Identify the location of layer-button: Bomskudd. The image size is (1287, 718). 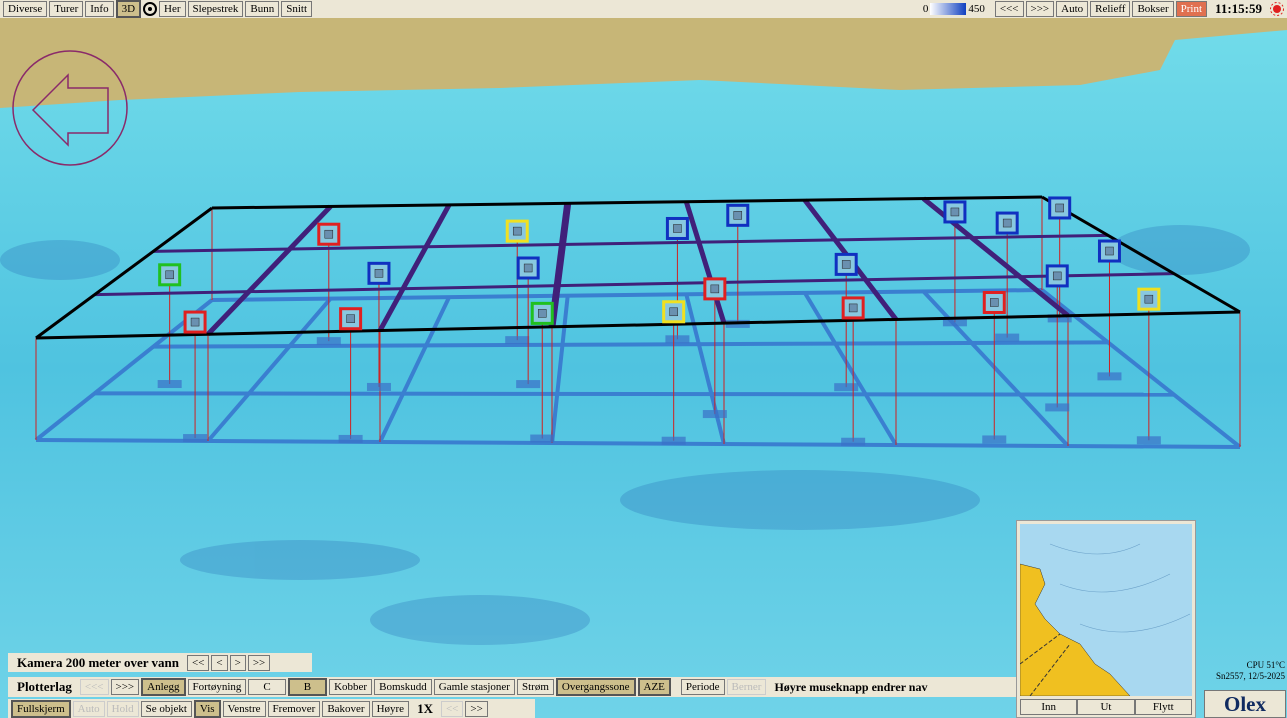
(403, 687).